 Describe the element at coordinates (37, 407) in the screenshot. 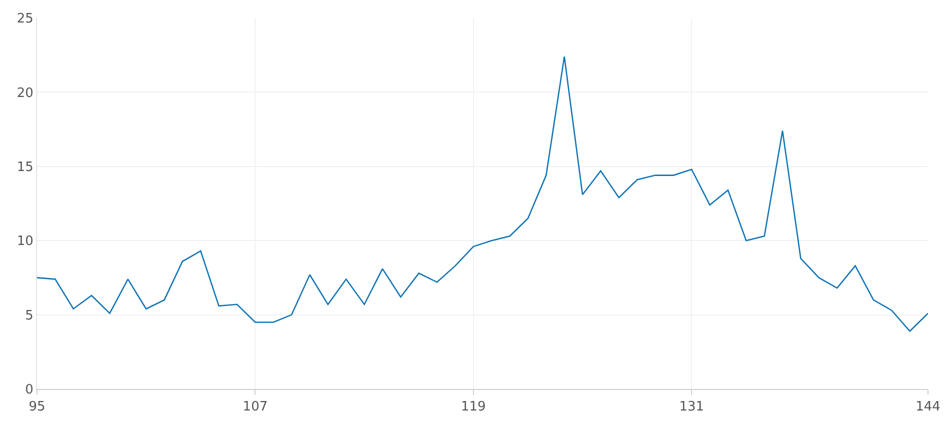

I see `x-tick-label: 95` at that location.